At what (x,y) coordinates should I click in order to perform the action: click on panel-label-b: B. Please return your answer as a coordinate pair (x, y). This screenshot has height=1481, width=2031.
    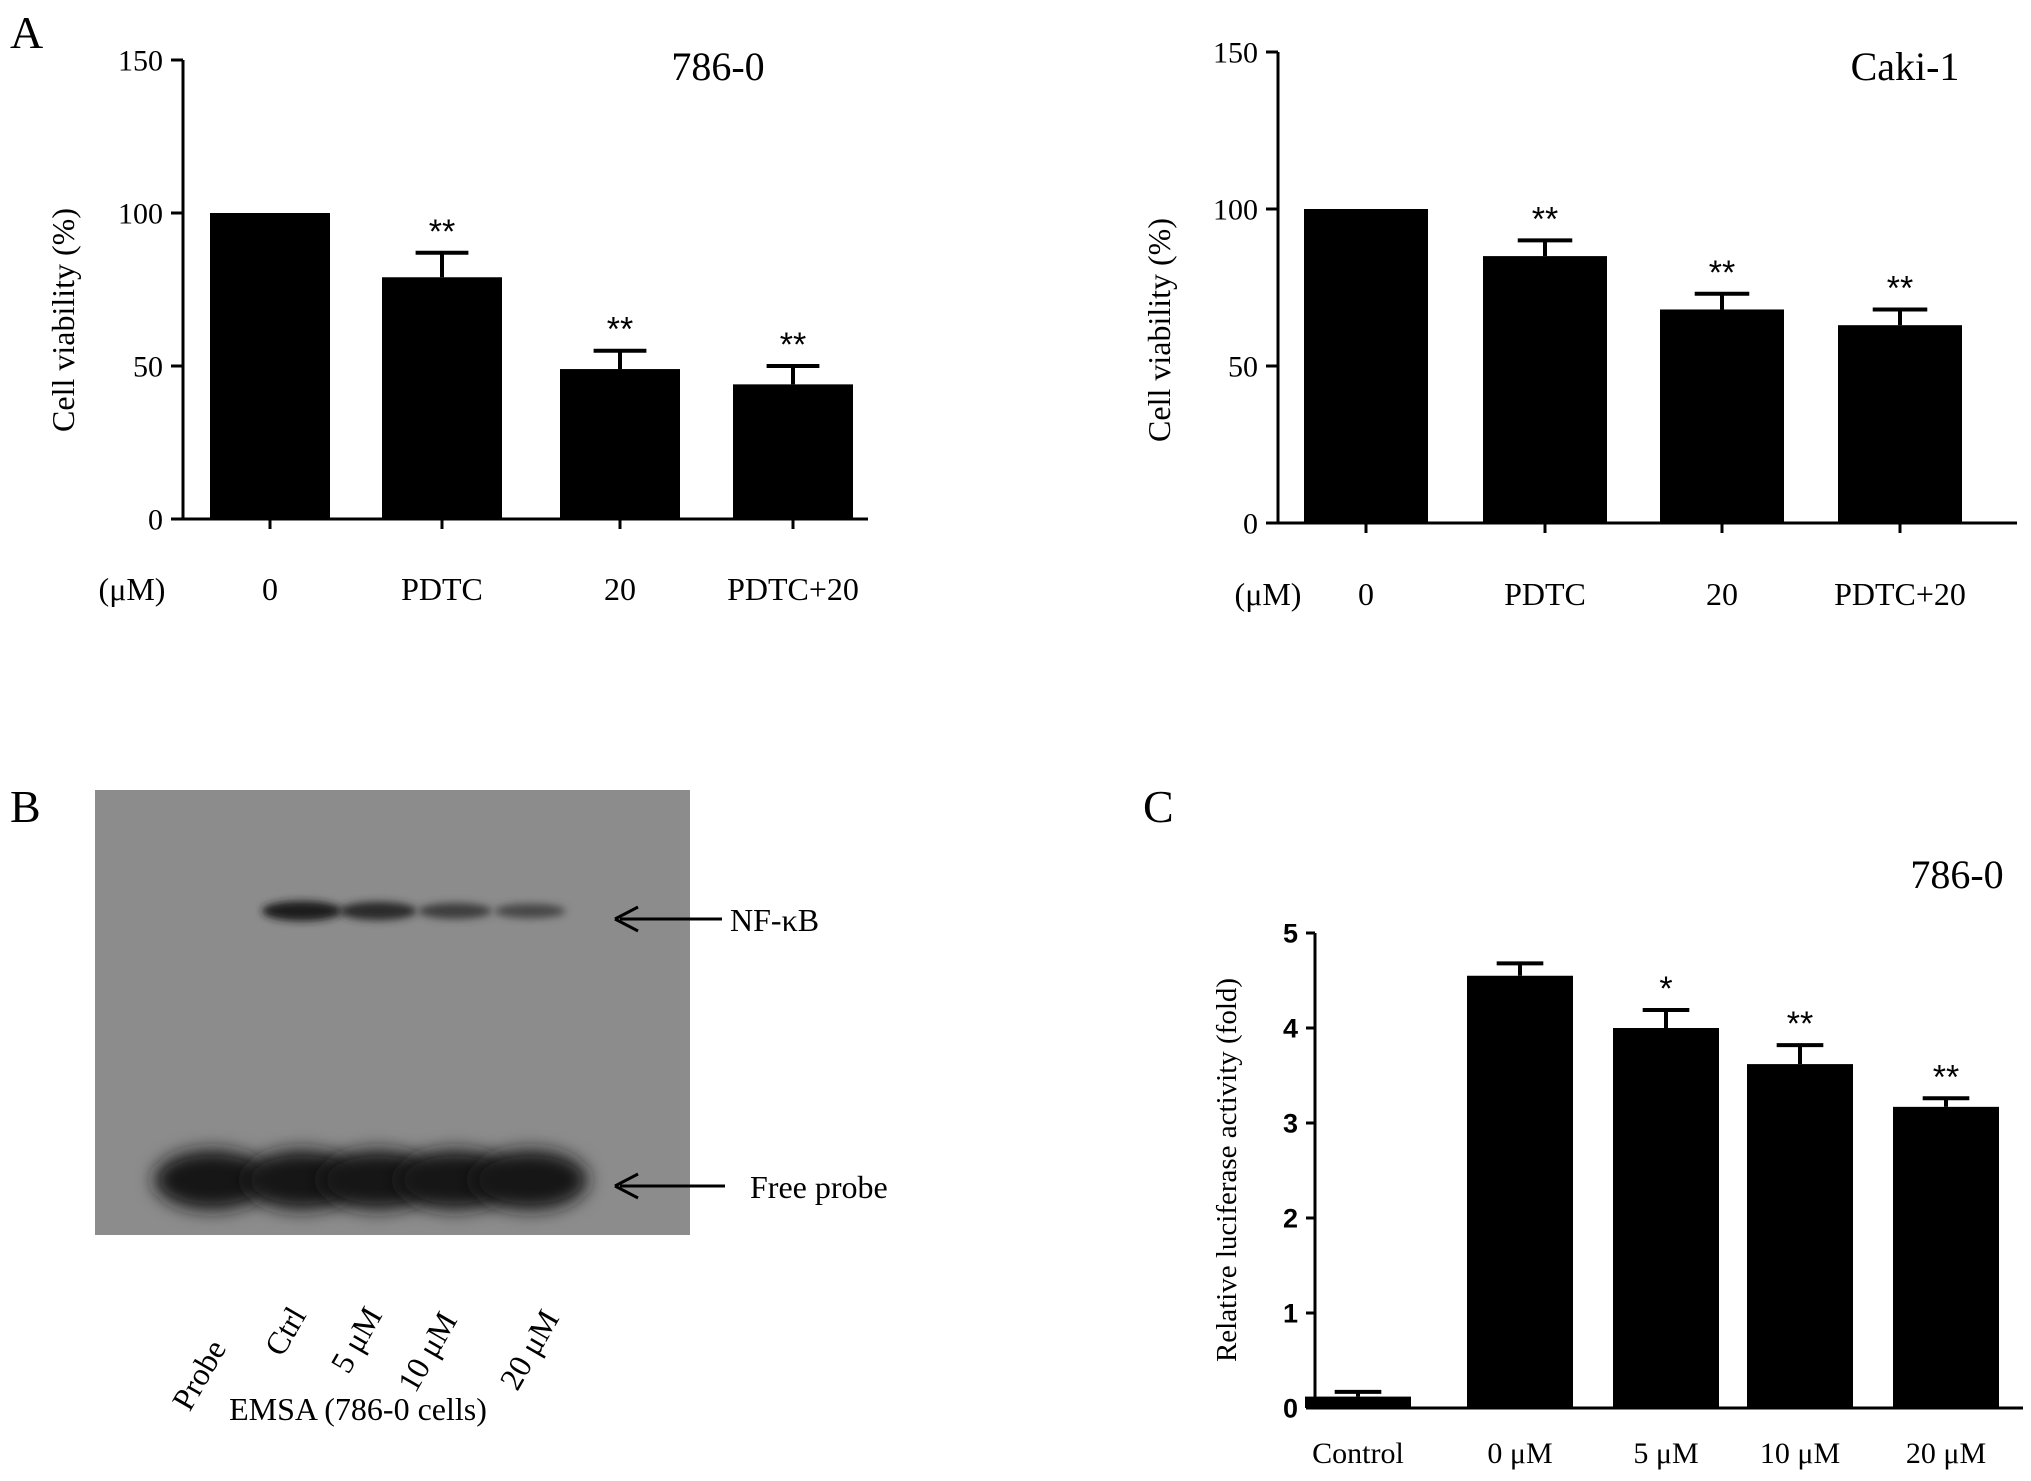
    Looking at the image, I should click on (25, 806).